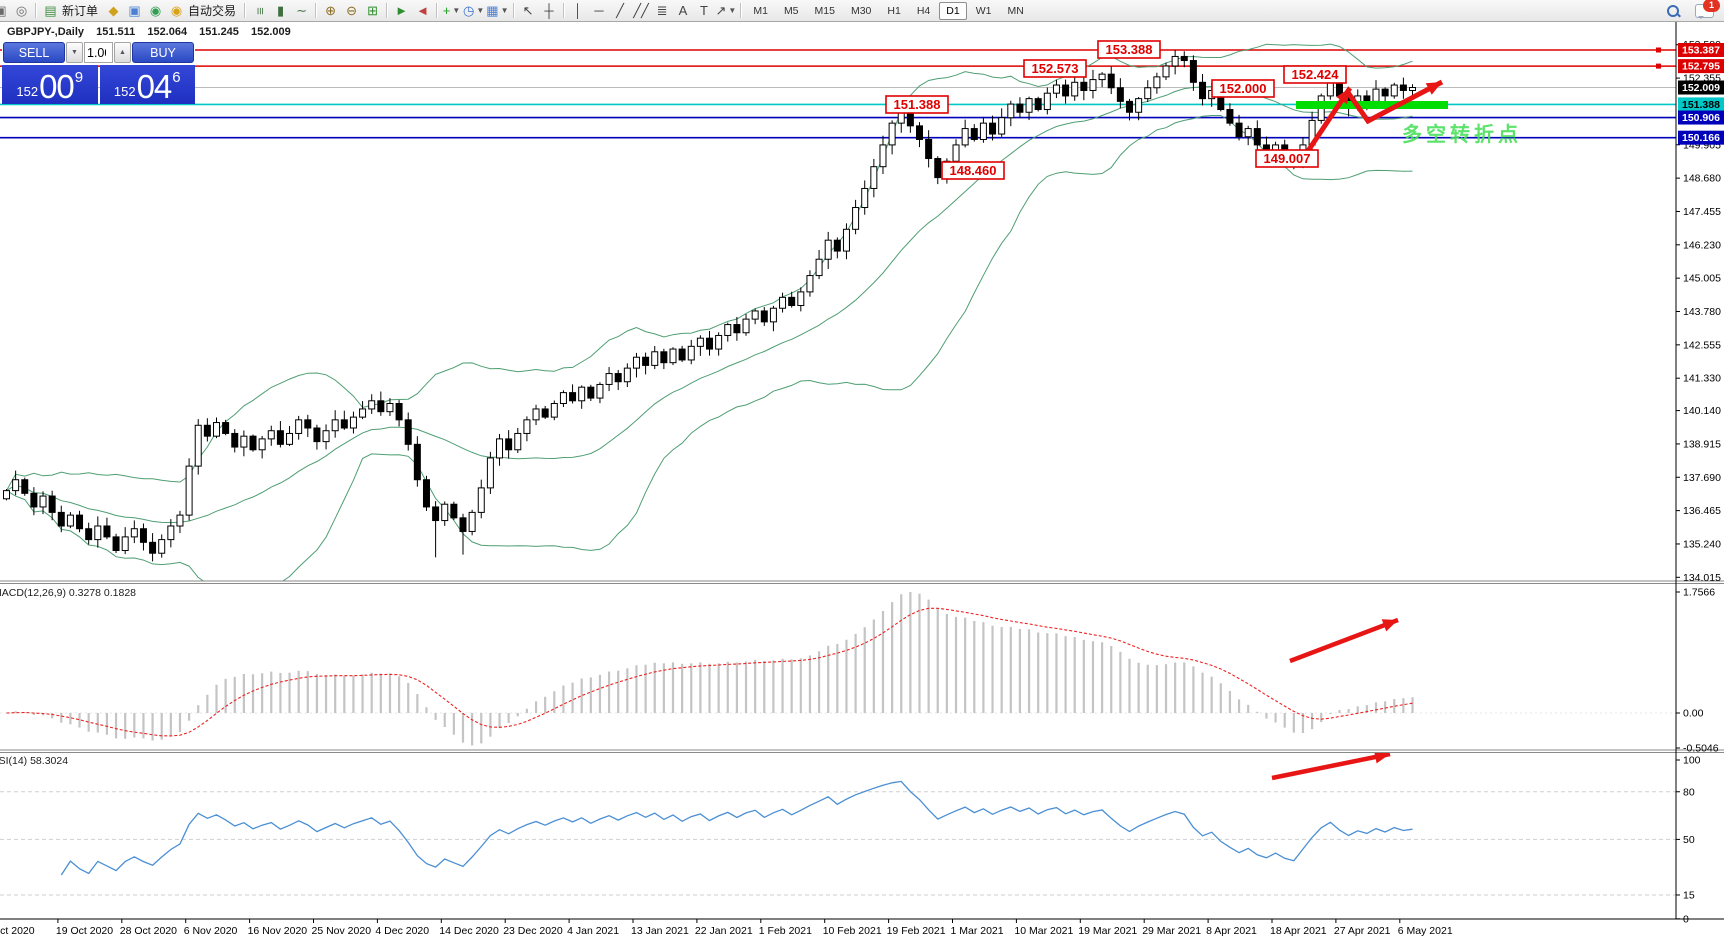 The width and height of the screenshot is (1724, 940). I want to click on volume-decrease-button: ▼, so click(74, 52).